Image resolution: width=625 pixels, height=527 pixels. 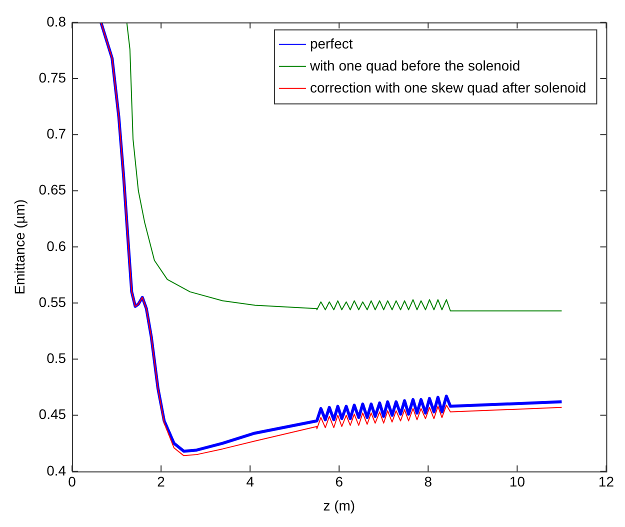 What do you see at coordinates (56, 246) in the screenshot?
I see `y-tick-label: 0.6` at bounding box center [56, 246].